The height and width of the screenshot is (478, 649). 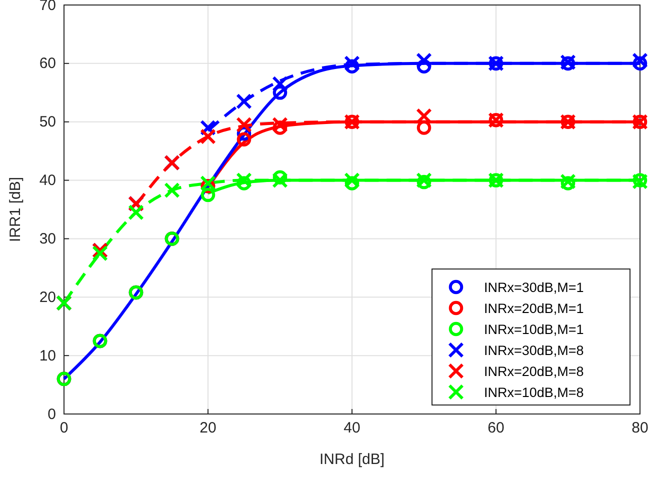 What do you see at coordinates (534, 392) in the screenshot?
I see `legend-label: INRx=10dB,M=8` at bounding box center [534, 392].